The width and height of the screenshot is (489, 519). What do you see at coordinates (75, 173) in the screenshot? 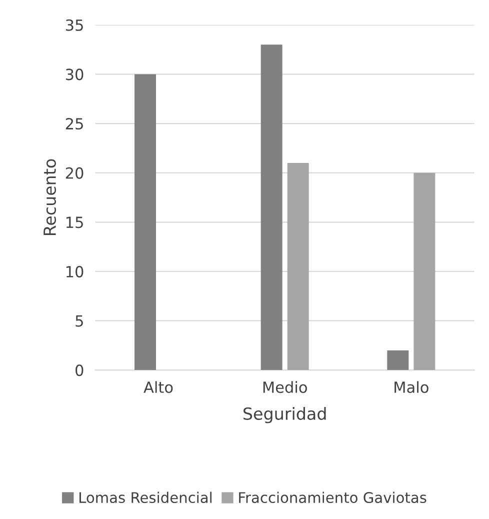
I see `y-tick-label: 20` at bounding box center [75, 173].